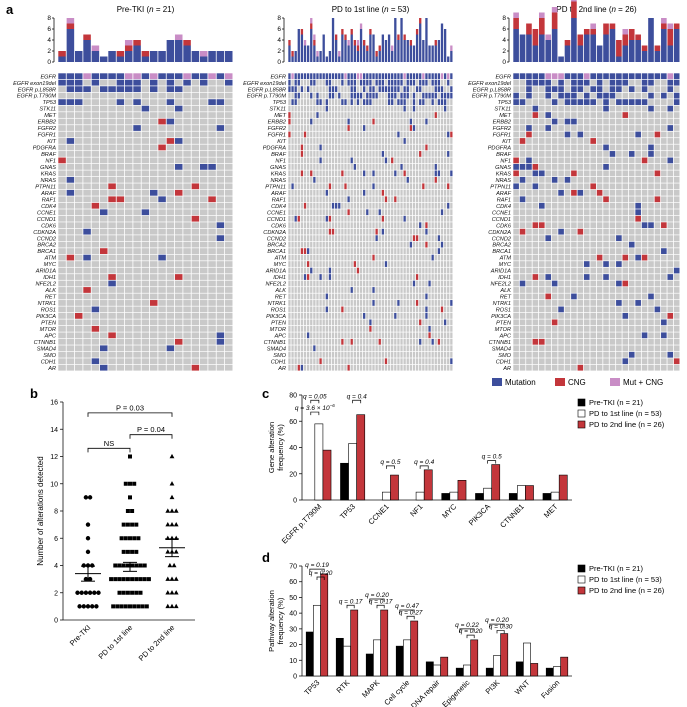 The width and height of the screenshot is (687, 707). I want to click on gene-label: RET, so click(51, 298).